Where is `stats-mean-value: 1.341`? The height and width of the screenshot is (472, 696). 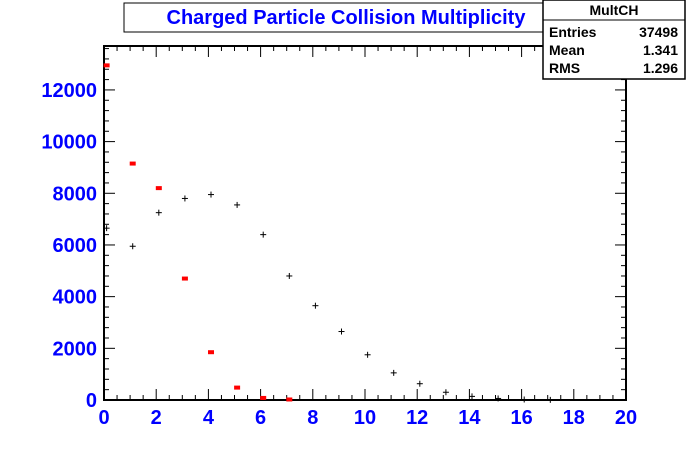
stats-mean-value: 1.341 is located at coordinates (660, 50).